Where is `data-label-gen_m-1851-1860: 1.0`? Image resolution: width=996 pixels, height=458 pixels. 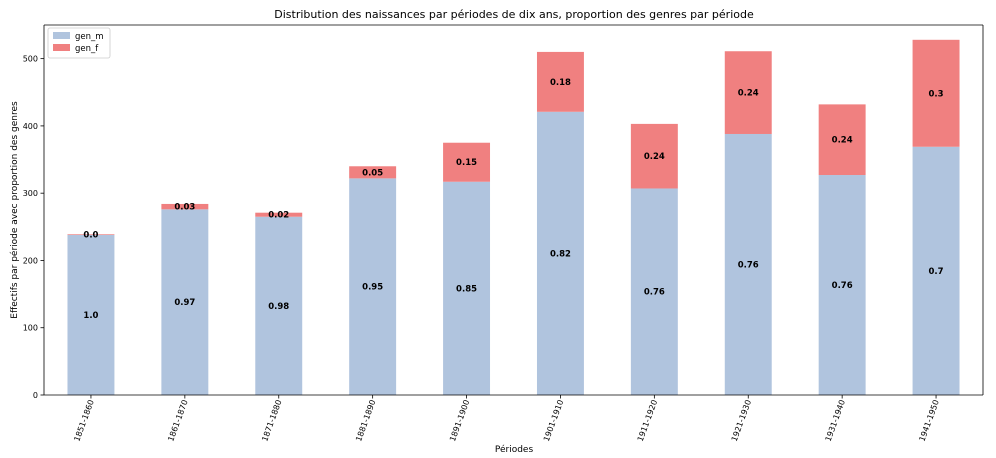
data-label-gen_m-1851-1860: 1.0 is located at coordinates (90, 316).